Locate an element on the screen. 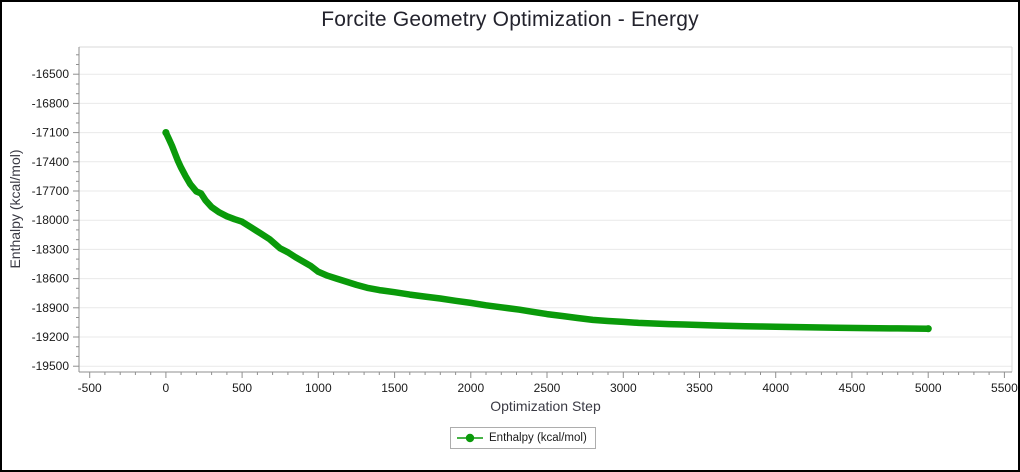 The height and width of the screenshot is (472, 1020). y-tick-label: -18600 is located at coordinates (51, 279).